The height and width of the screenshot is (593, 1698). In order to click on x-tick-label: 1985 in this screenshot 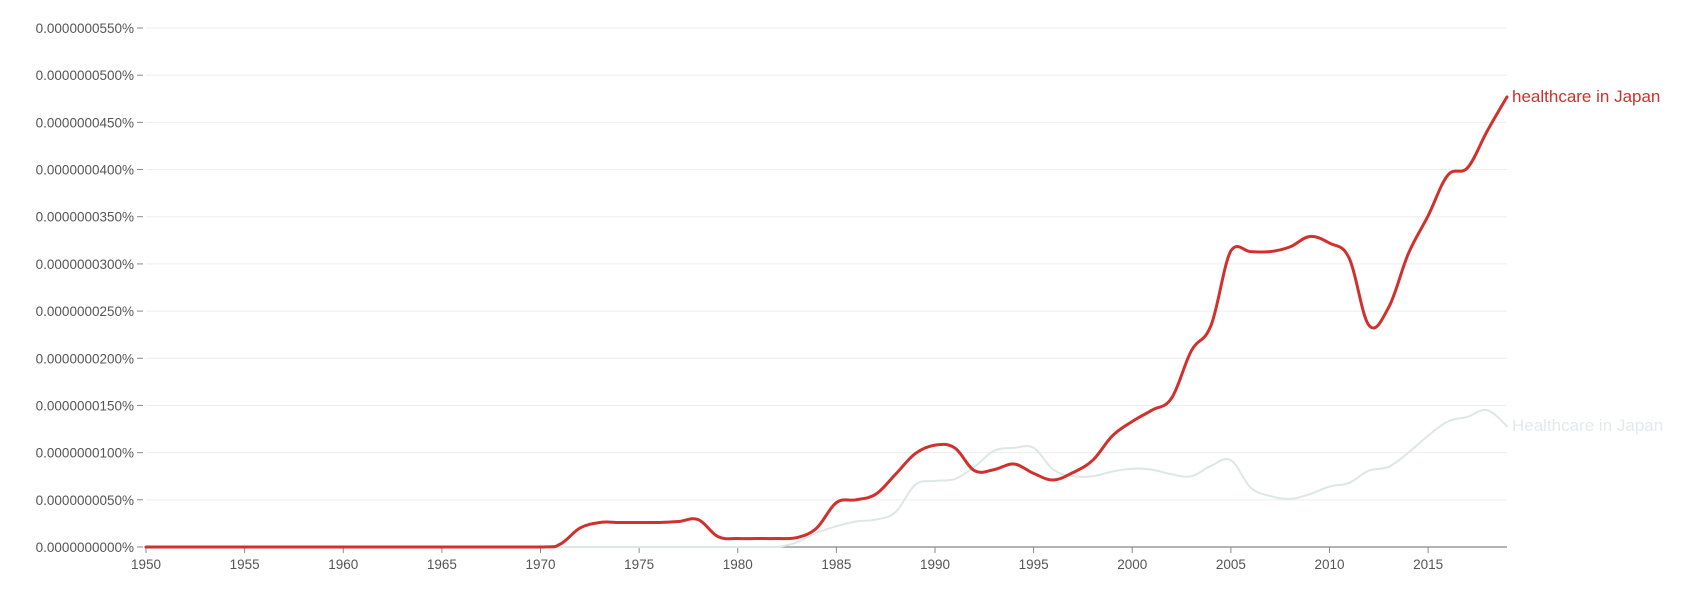, I will do `click(836, 564)`.